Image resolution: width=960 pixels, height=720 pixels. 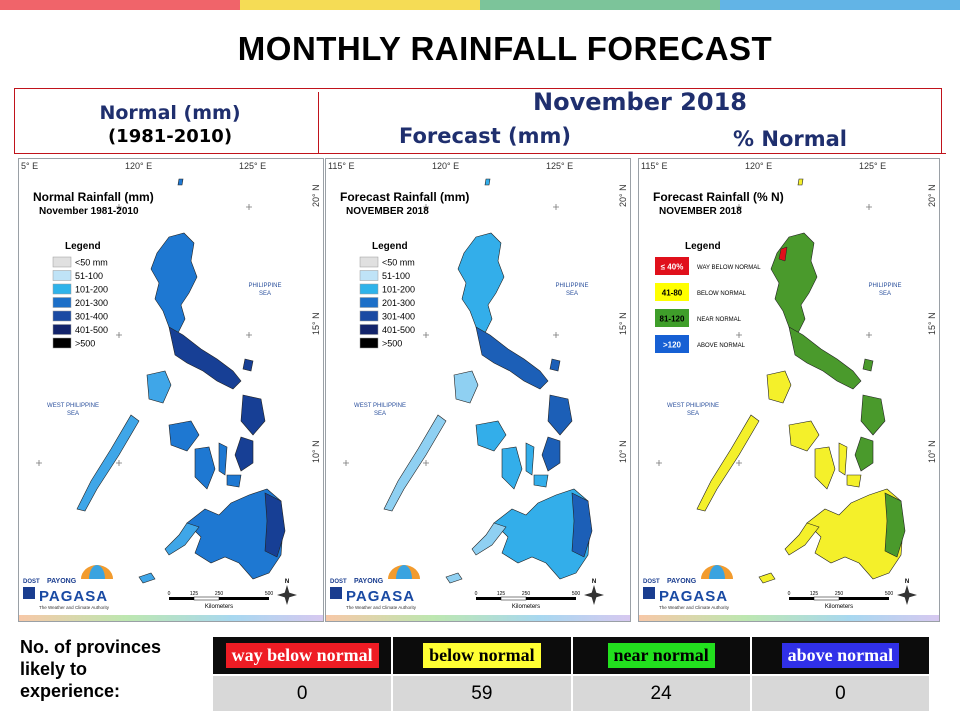 What do you see at coordinates (174, 284) in the screenshot?
I see `island-luzon` at bounding box center [174, 284].